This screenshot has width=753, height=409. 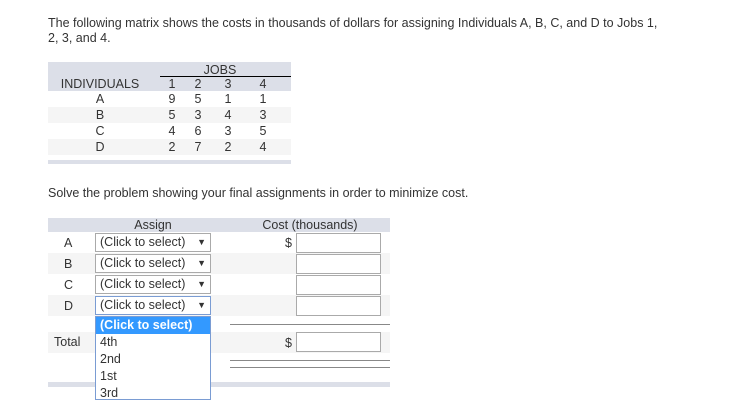 I want to click on row-label: C, so click(x=69, y=285).